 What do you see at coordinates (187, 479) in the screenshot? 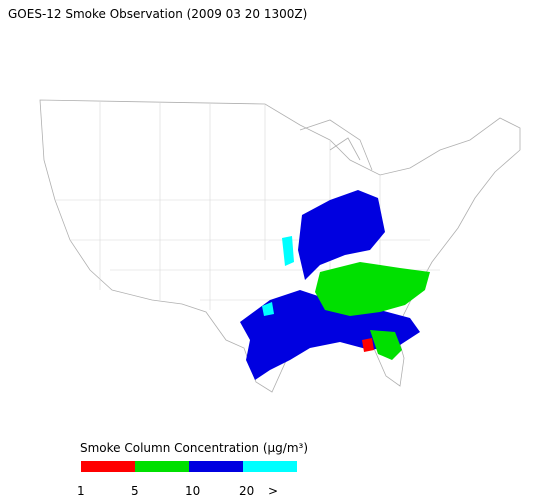
I see `legend: 1 5 10 20 >` at bounding box center [187, 479].